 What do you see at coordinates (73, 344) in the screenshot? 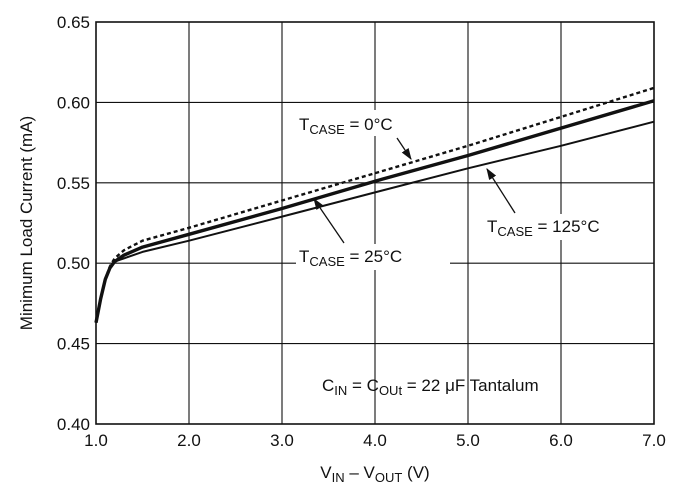
I see `y-tick-label: 0.45` at bounding box center [73, 344].